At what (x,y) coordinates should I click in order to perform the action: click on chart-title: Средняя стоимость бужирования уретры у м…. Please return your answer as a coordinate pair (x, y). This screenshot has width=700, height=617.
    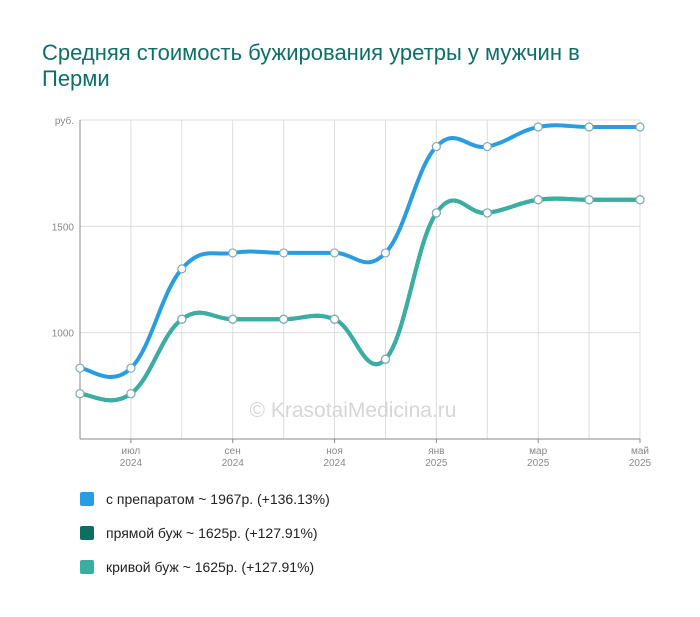
    Looking at the image, I should click on (311, 65).